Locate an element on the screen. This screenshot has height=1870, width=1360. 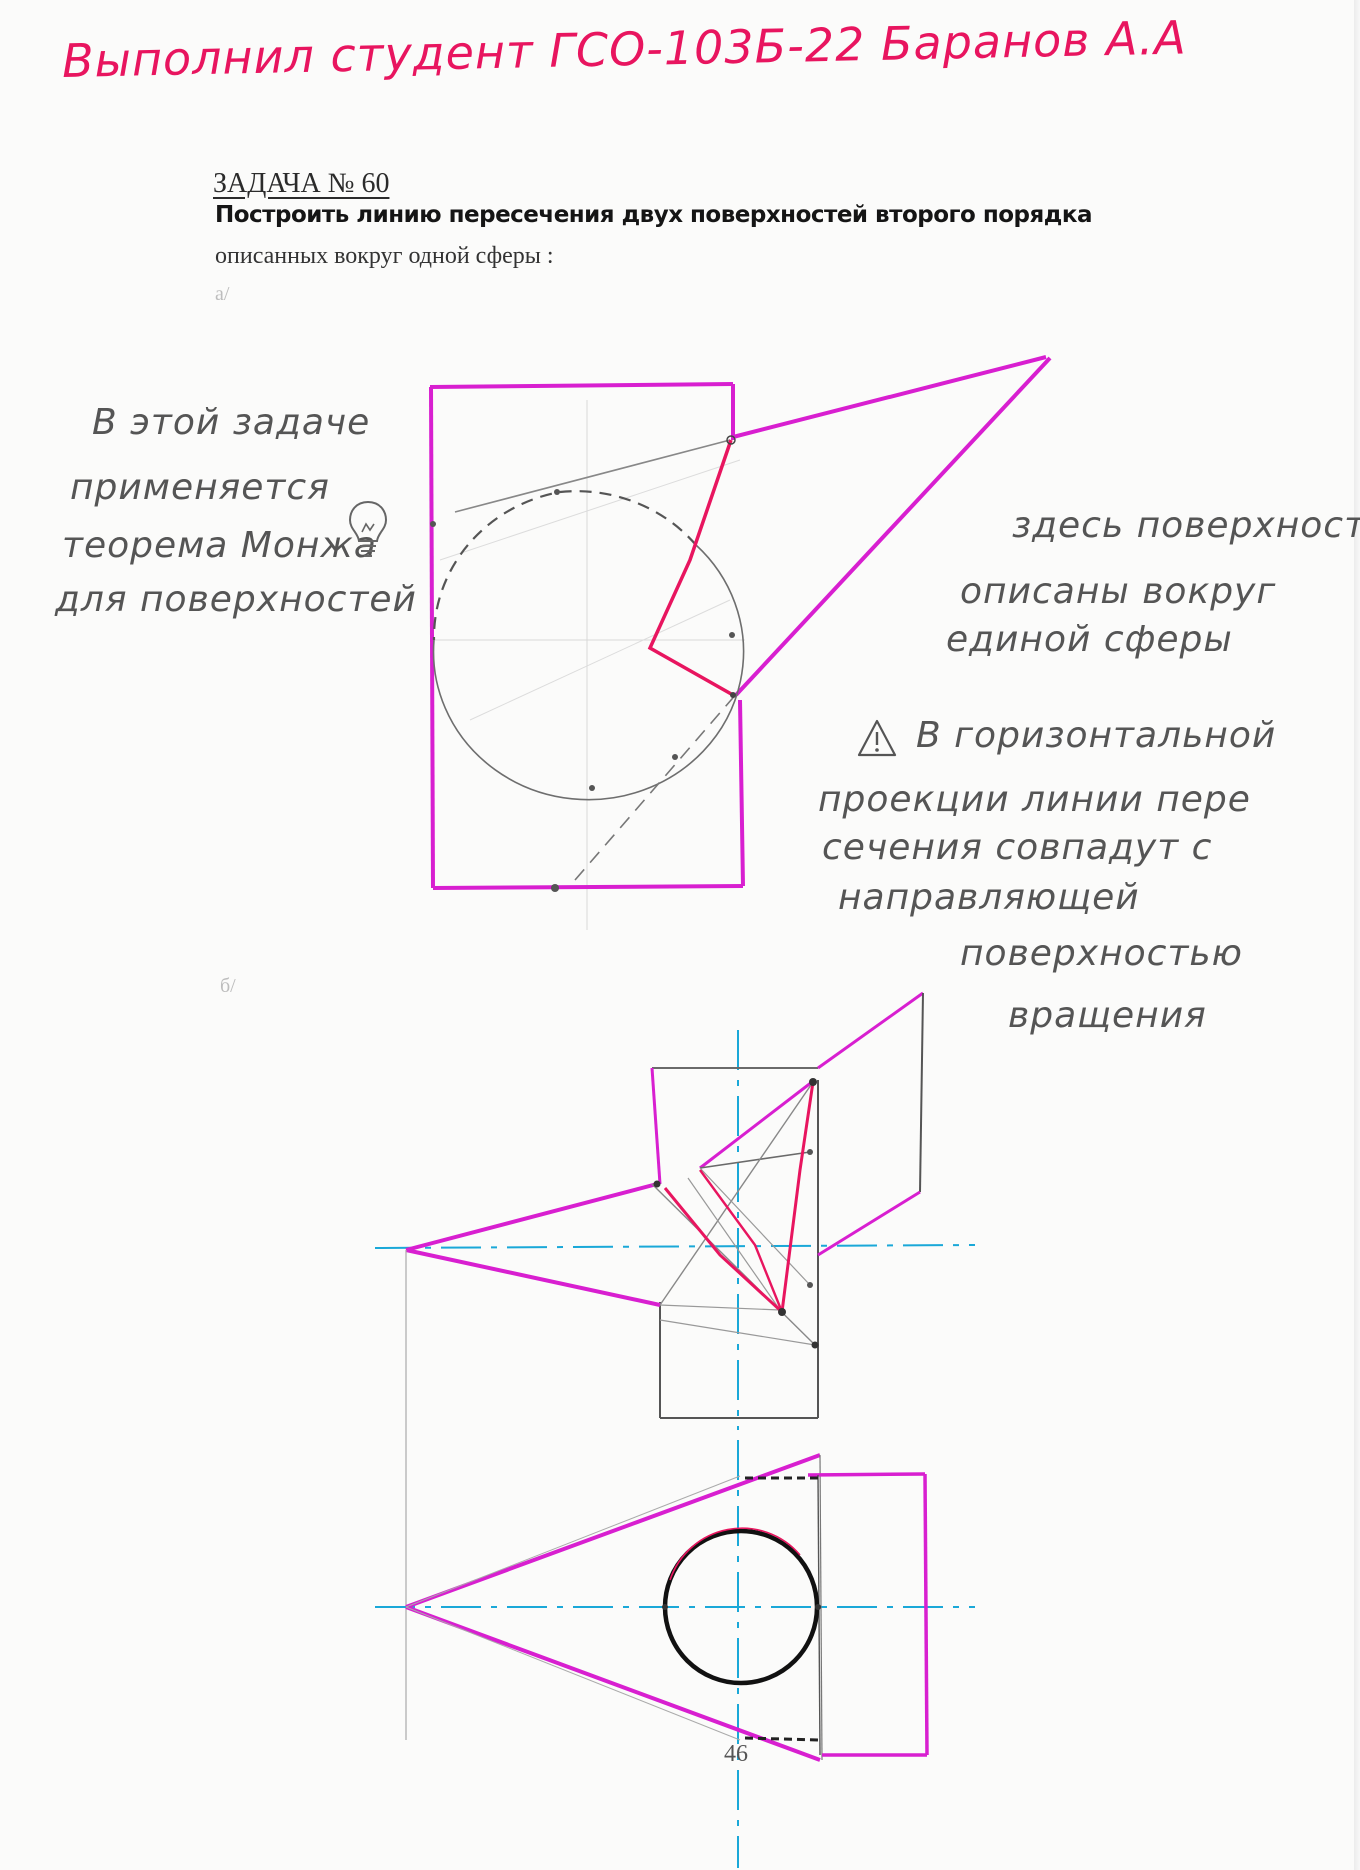
tangent-line is located at coordinates (592, 476).